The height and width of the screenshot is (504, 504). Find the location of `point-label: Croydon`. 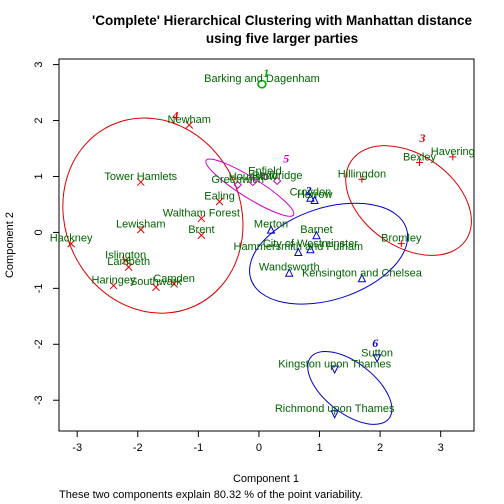

point-label: Croydon is located at coordinates (311, 193).